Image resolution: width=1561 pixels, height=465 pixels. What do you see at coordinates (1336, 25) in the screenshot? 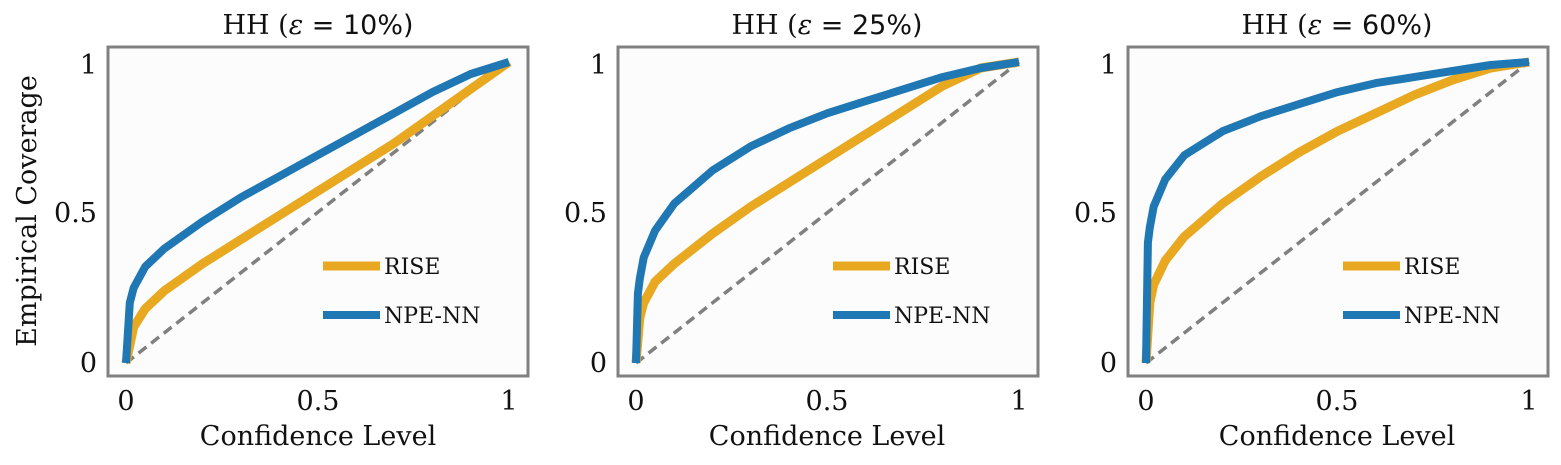
I see `panel-3-title: HH (ε = 60%)` at bounding box center [1336, 25].